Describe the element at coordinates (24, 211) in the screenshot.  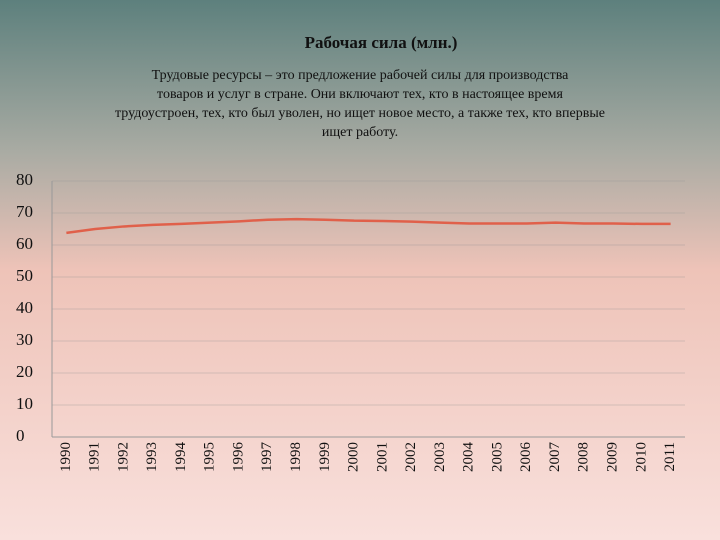
I see `y-tick-label: 70` at that location.